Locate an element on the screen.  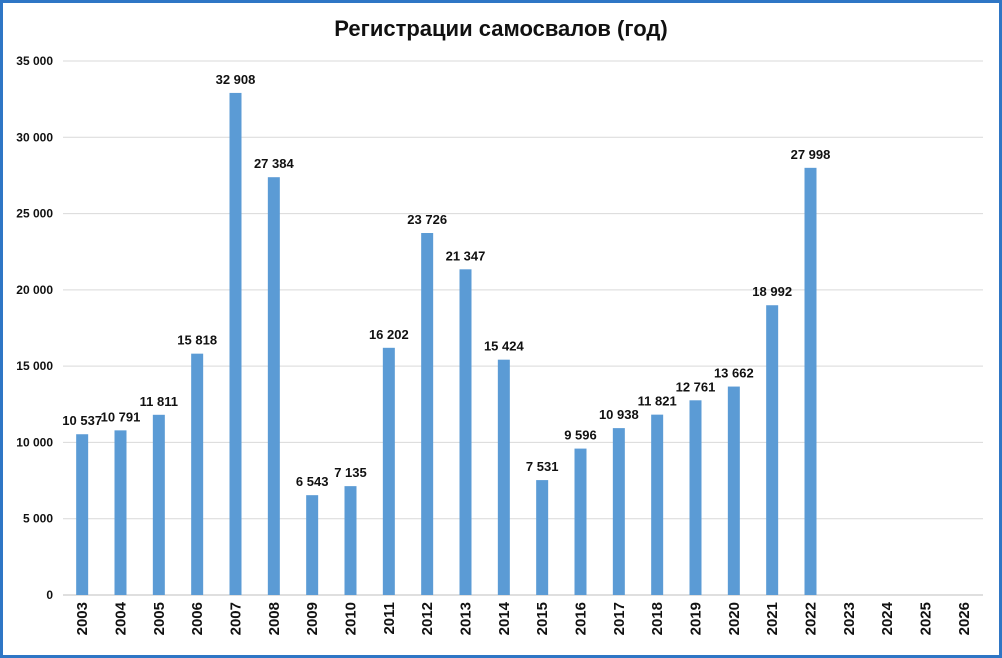
x-tick-label: 2016 is located at coordinates (581, 618).